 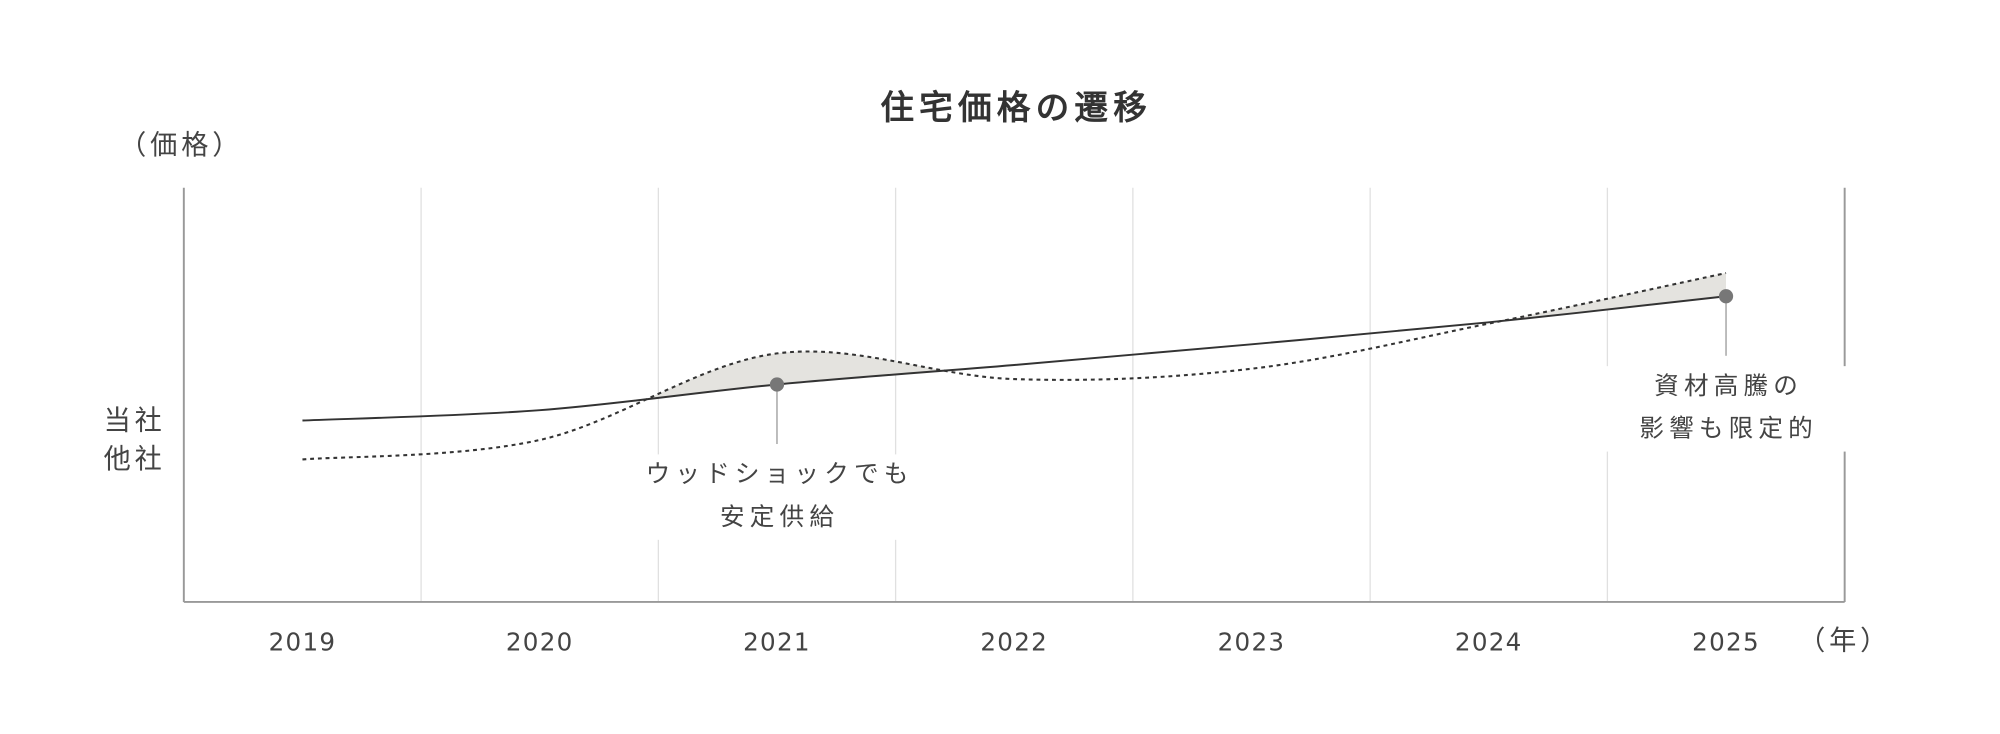 What do you see at coordinates (540, 641) in the screenshot?
I see `x-tick-label: 2020` at bounding box center [540, 641].